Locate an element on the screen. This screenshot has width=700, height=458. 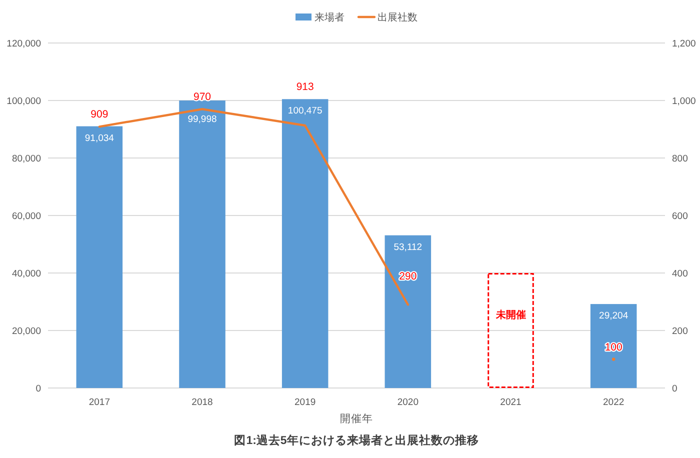
y-tick-label: 80,000 is located at coordinates (26, 158).